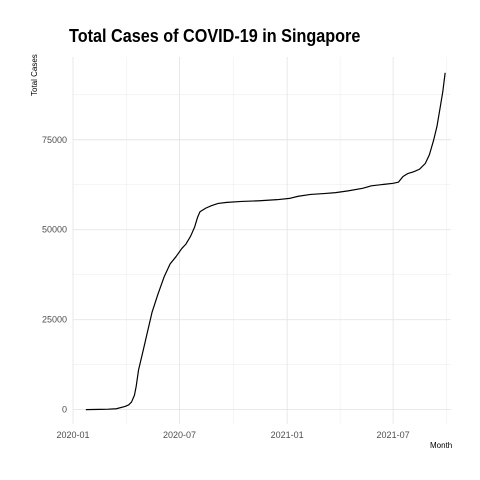 This screenshot has height=480, width=480. Describe the element at coordinates (54, 230) in the screenshot. I see `y-tick-label: 50000` at that location.